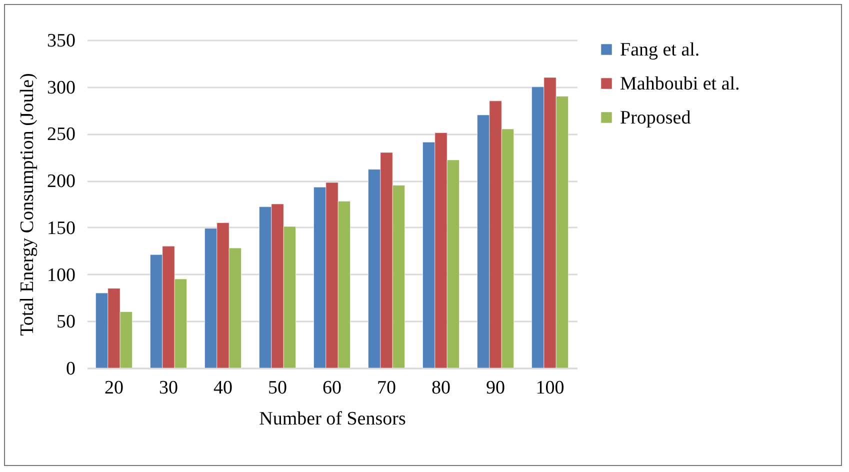 This screenshot has height=472, width=849. What do you see at coordinates (168, 388) in the screenshot?
I see `x-tick-label: 30` at bounding box center [168, 388].